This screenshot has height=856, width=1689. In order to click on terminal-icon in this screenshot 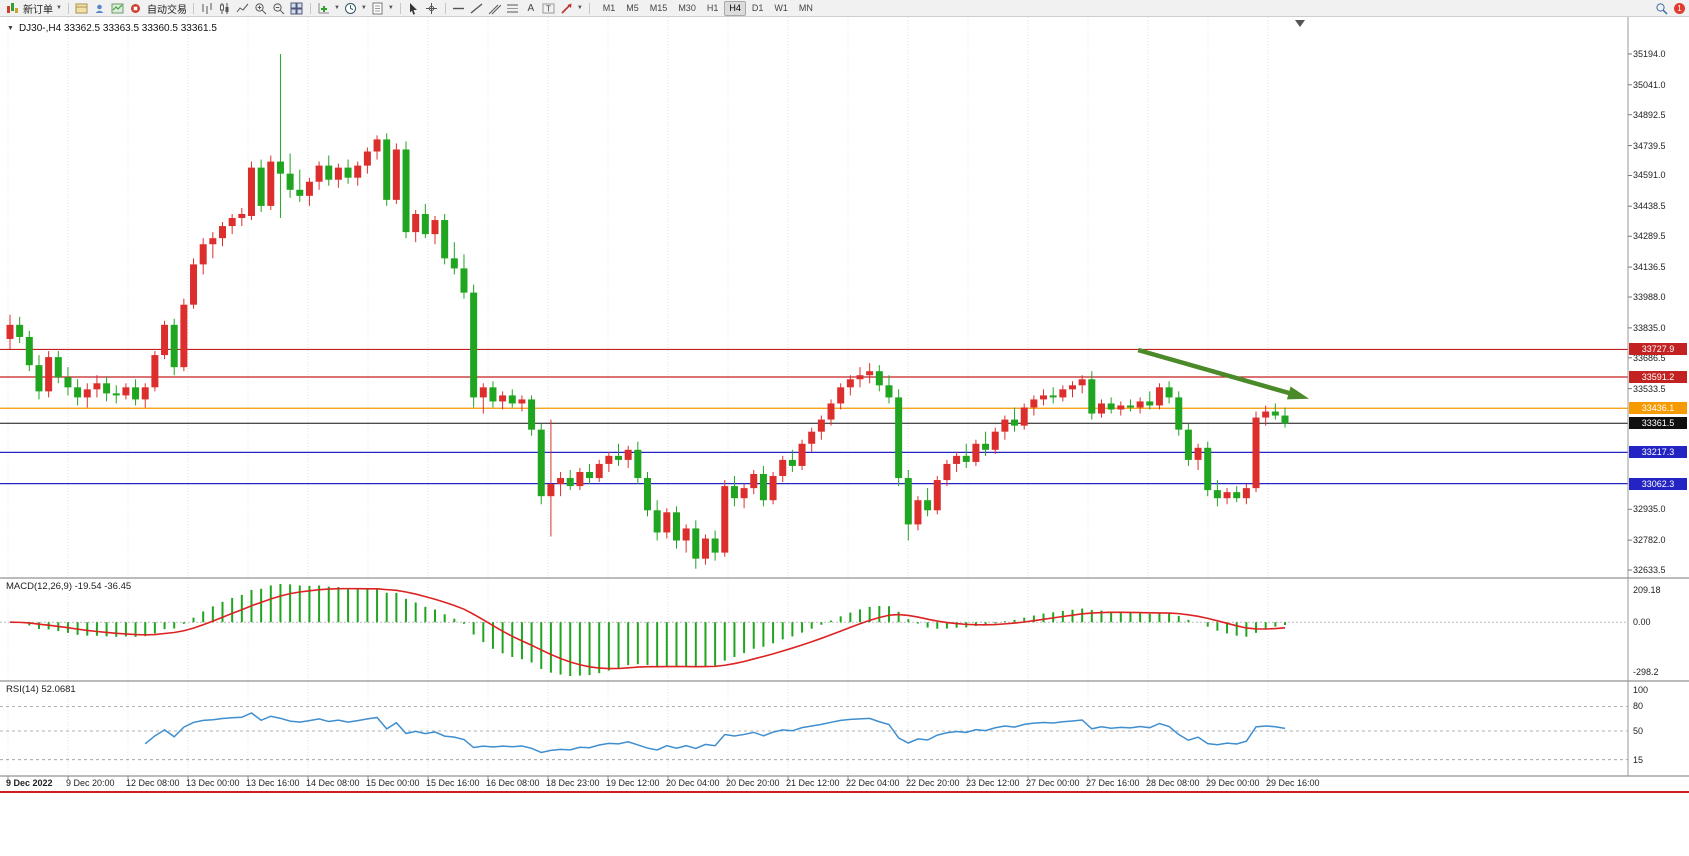, I will do `click(118, 8)`.